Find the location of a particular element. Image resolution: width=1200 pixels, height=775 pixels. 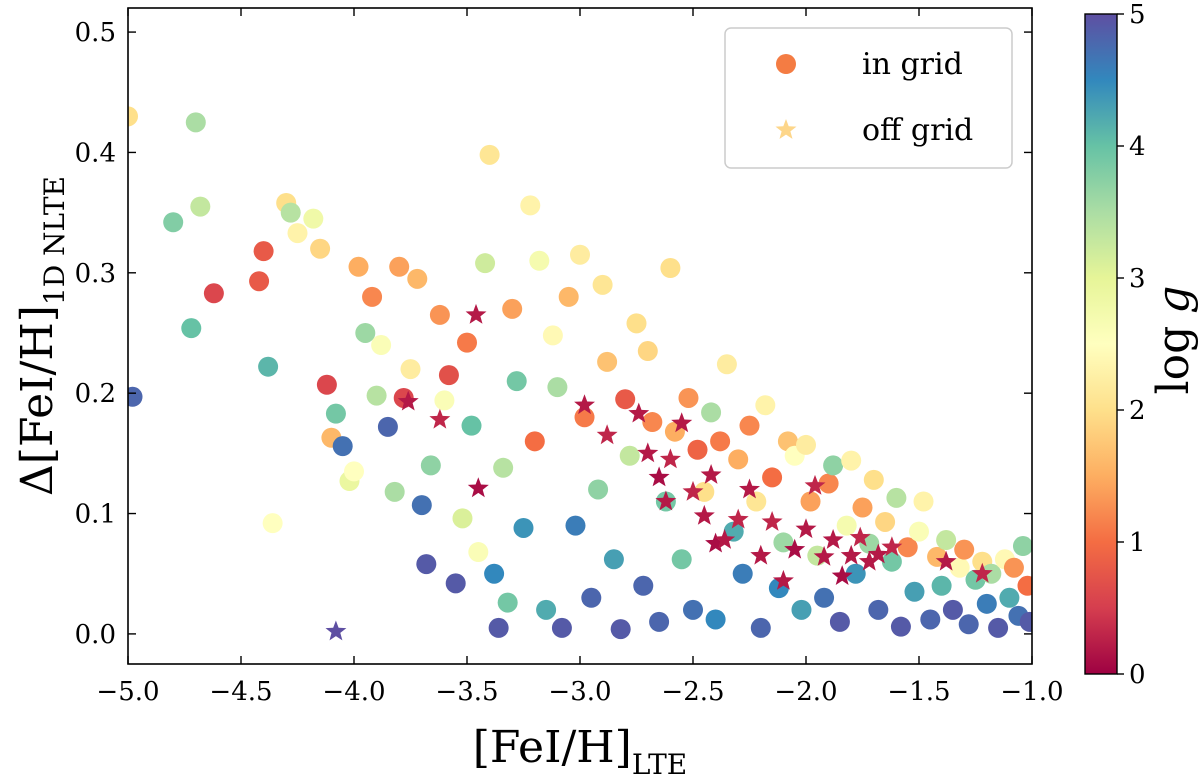

x-tick-label: −2.0 is located at coordinates (805, 692).